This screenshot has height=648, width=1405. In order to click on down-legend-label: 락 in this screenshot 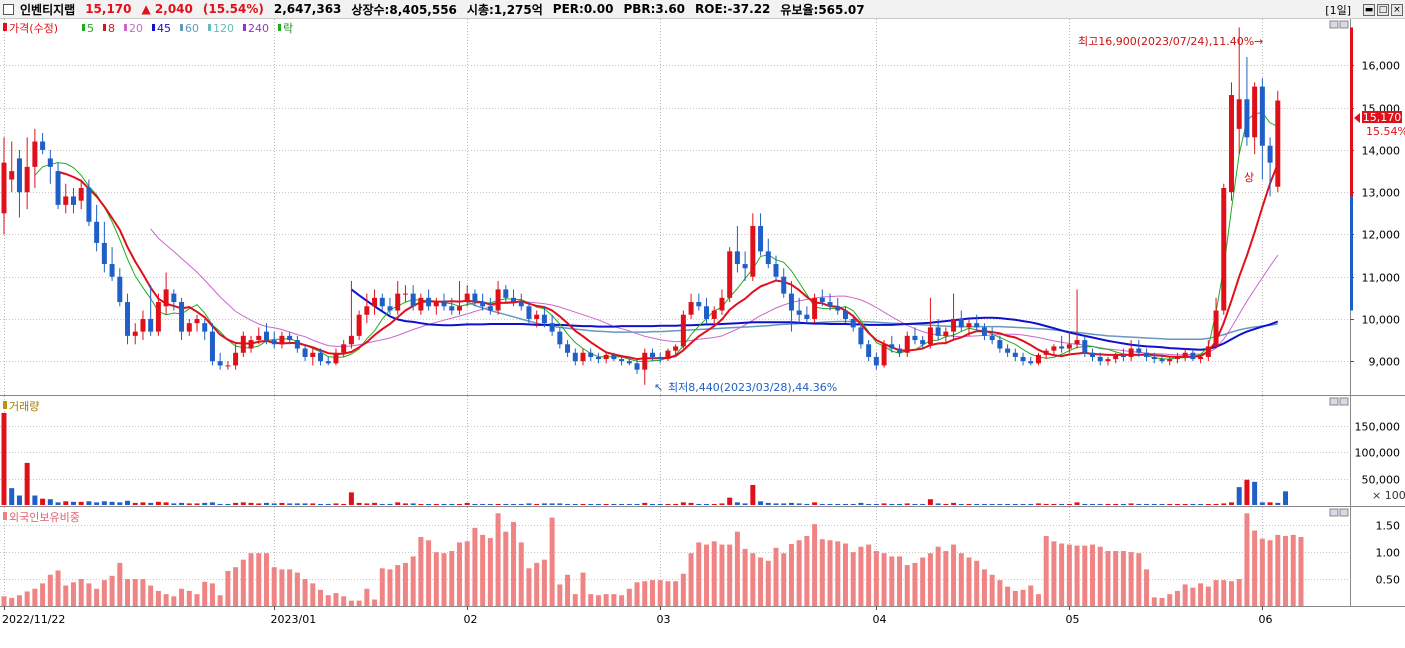, I will do `click(288, 28)`.